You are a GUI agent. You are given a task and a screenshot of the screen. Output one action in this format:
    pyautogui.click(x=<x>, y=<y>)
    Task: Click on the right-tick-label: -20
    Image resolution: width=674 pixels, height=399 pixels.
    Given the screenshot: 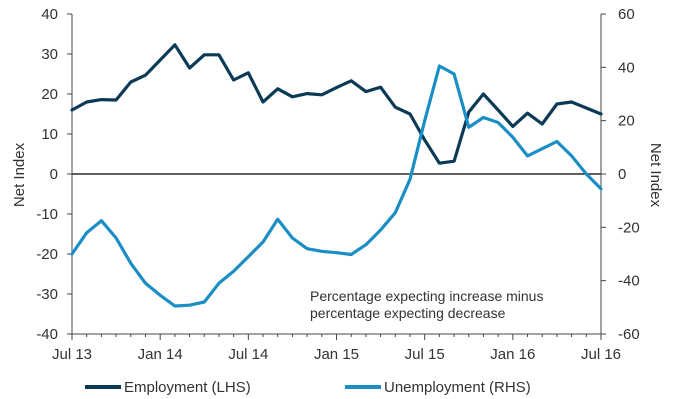 What is the action you would take?
    pyautogui.click(x=629, y=227)
    